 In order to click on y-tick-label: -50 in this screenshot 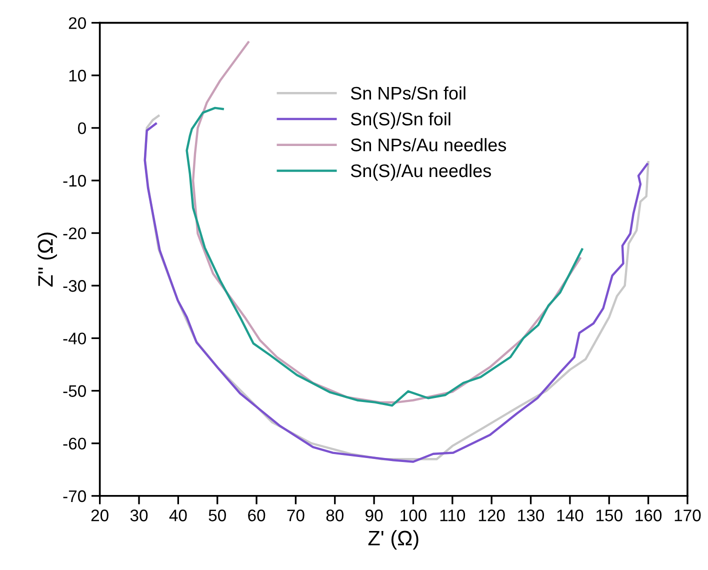, I will do `click(74, 391)`.